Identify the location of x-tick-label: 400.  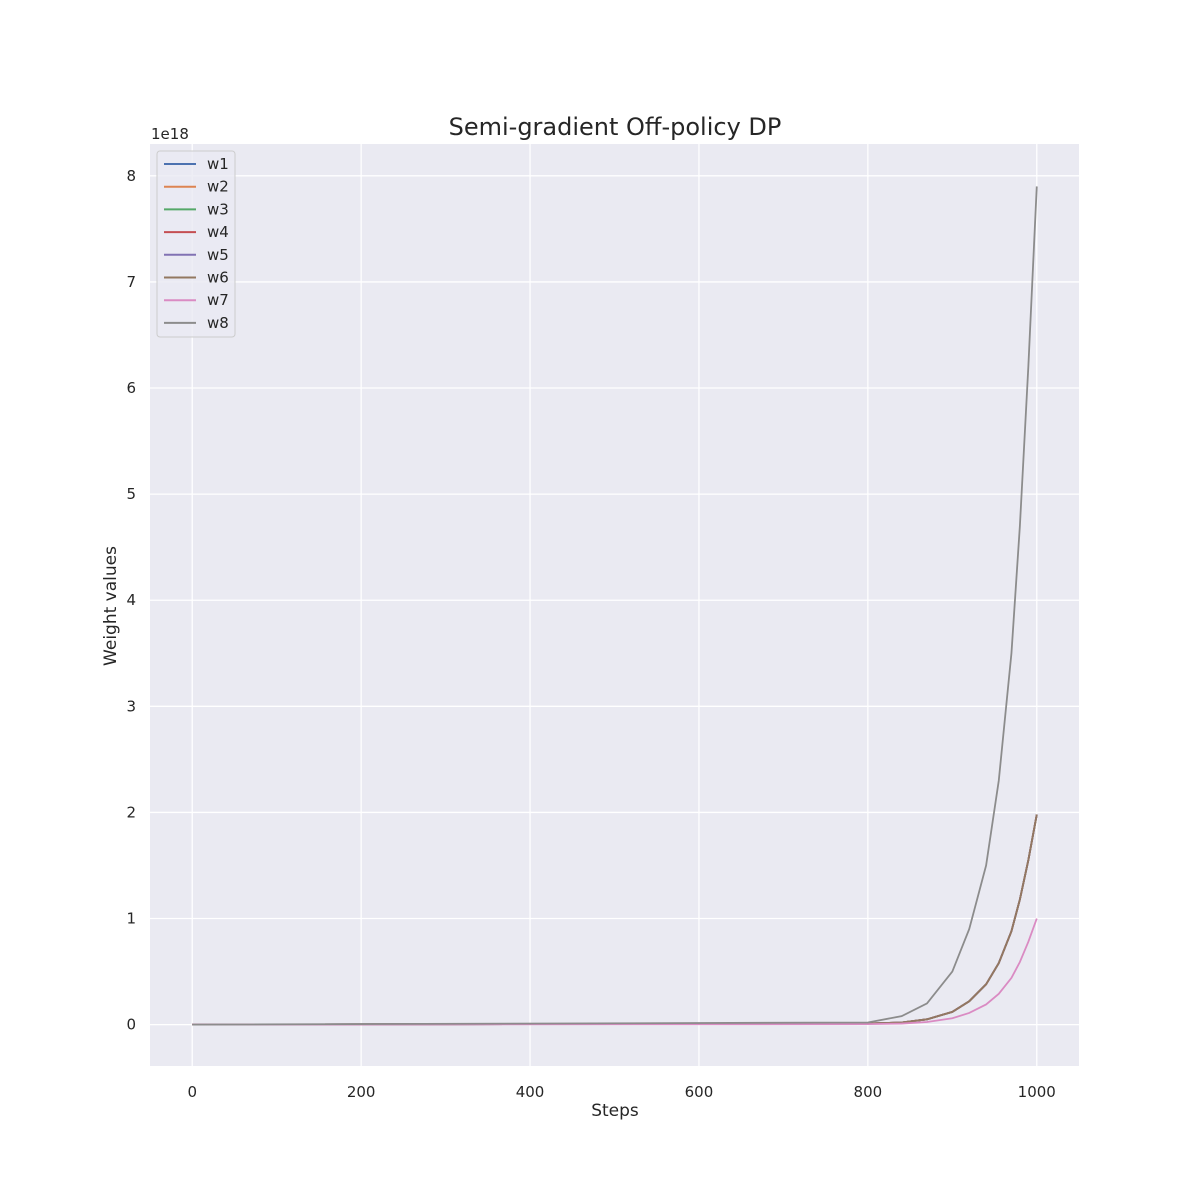
(530, 1092).